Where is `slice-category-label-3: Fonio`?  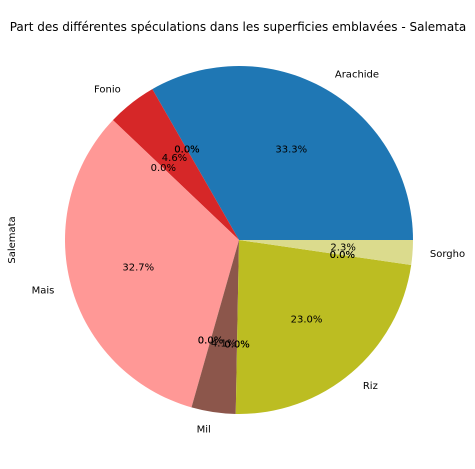 slice-category-label-3: Fonio is located at coordinates (107, 90).